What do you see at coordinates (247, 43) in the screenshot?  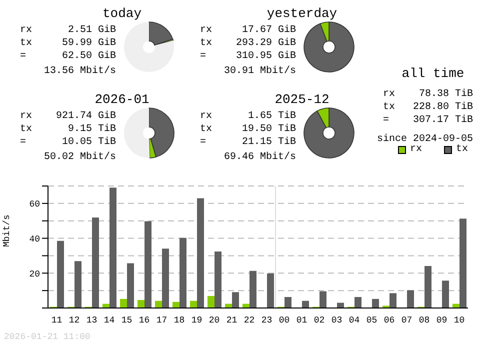 I see `text: tx 293.29 GiB` at bounding box center [247, 43].